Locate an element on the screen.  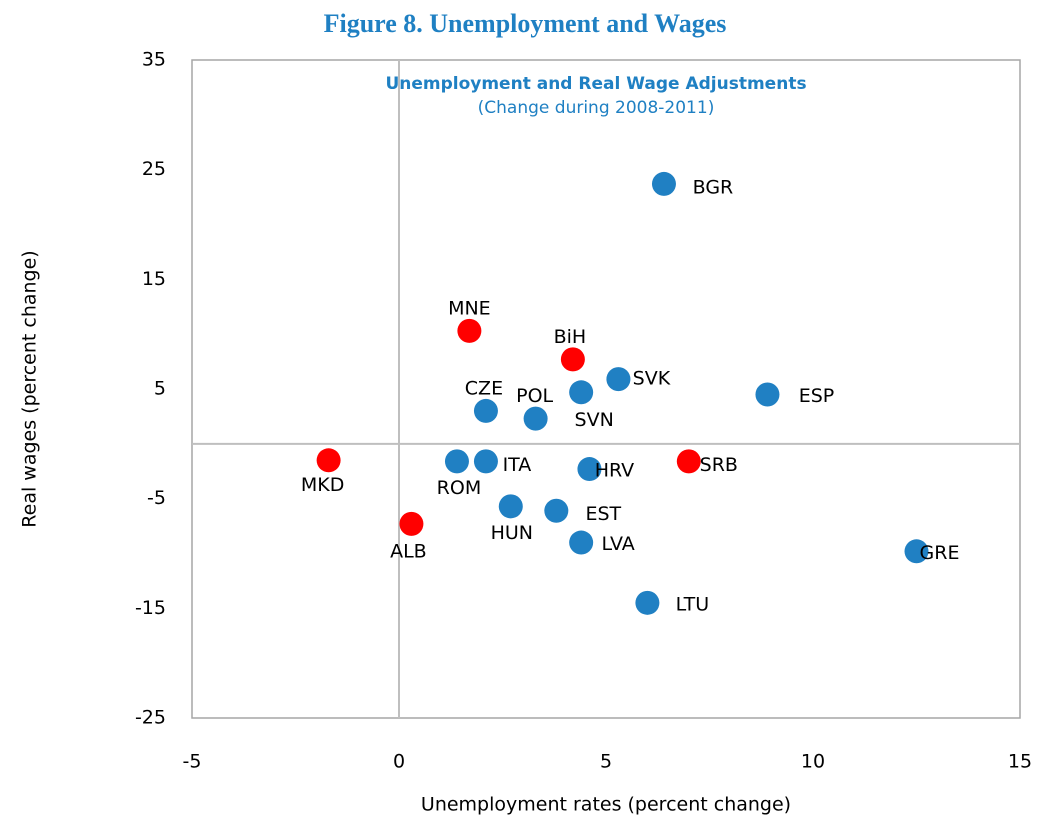
x-tick-label: 10 is located at coordinates (813, 762).